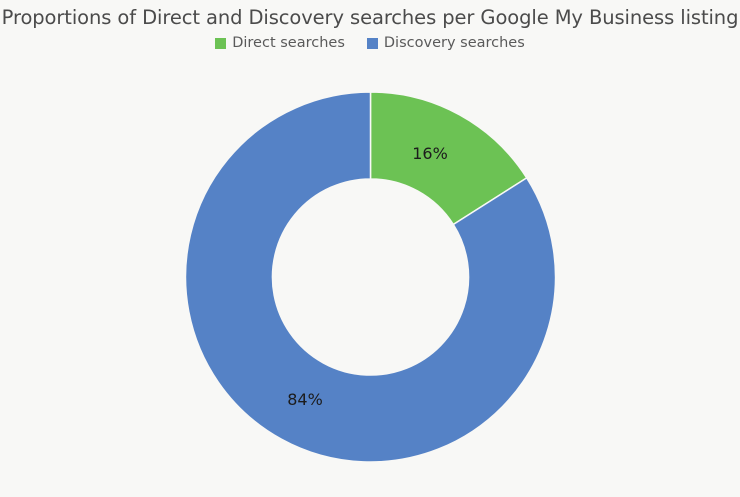 This screenshot has height=497, width=740. Describe the element at coordinates (454, 43) in the screenshot. I see `legend-label-discovery-searches: Discovery searches` at that location.